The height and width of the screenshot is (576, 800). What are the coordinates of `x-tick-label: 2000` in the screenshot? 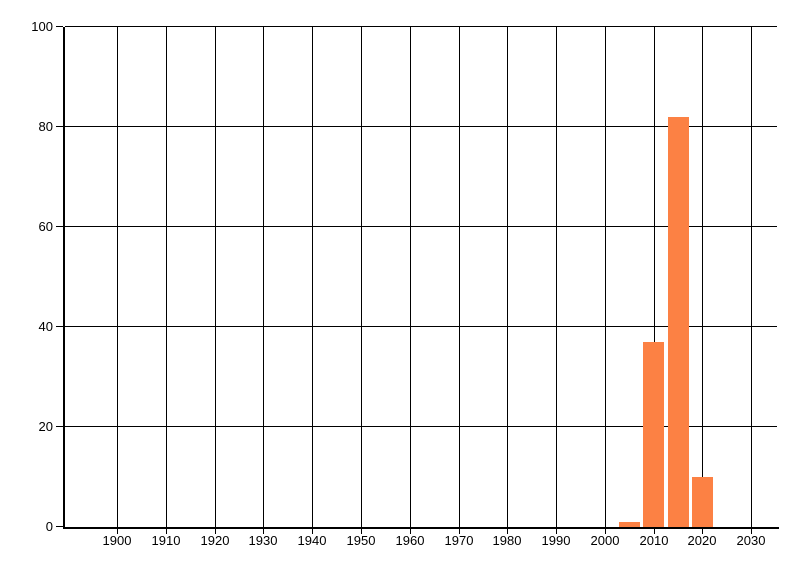 It's located at (605, 540).